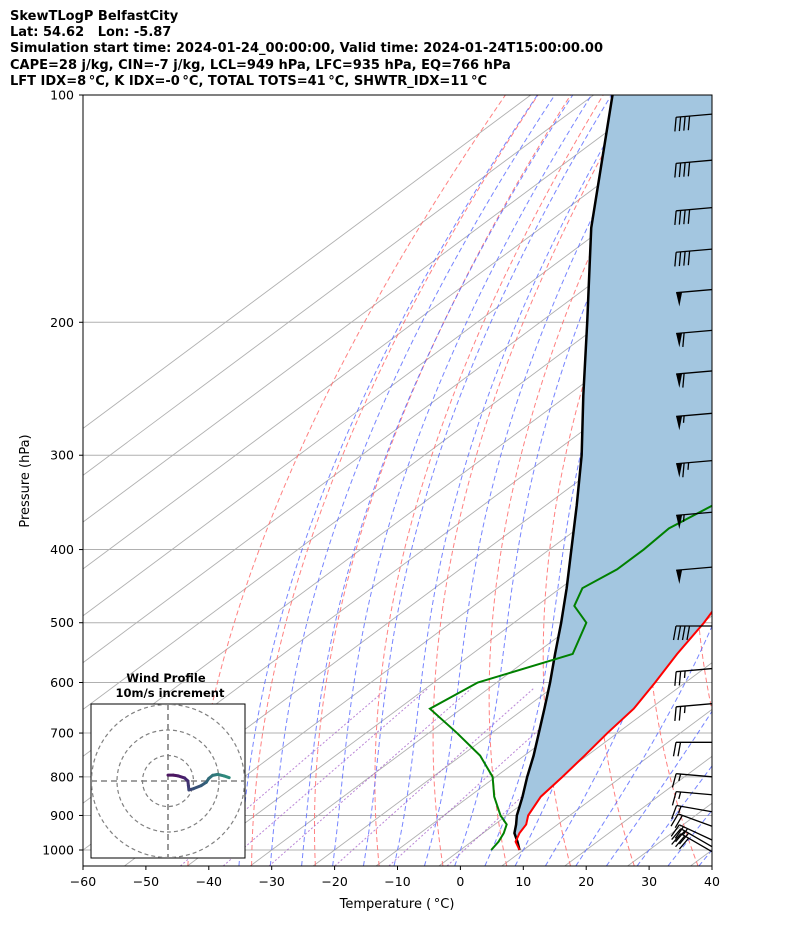 The height and width of the screenshot is (937, 794). Describe the element at coordinates (168, 781) in the screenshot. I see `hodograph-plot` at that location.